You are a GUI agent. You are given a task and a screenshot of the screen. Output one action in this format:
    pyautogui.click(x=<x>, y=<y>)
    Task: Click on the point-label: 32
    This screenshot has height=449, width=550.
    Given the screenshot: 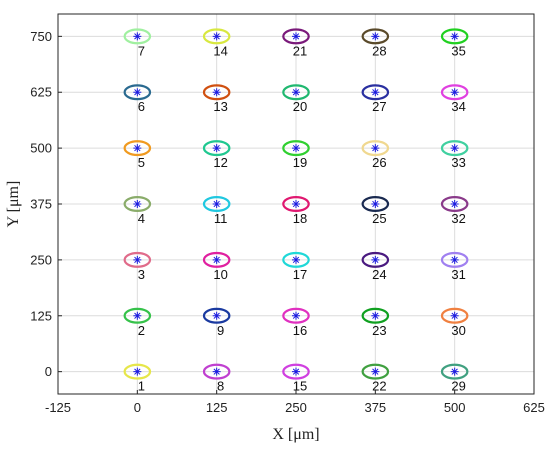 What is the action you would take?
    pyautogui.click(x=458, y=218)
    